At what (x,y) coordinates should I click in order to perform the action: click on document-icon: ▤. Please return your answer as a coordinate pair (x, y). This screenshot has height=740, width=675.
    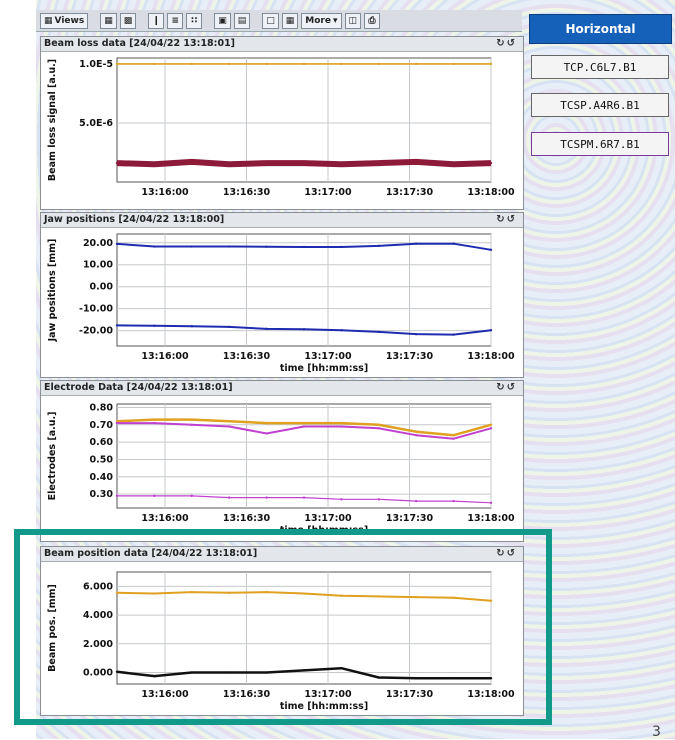
    Looking at the image, I should click on (242, 20).